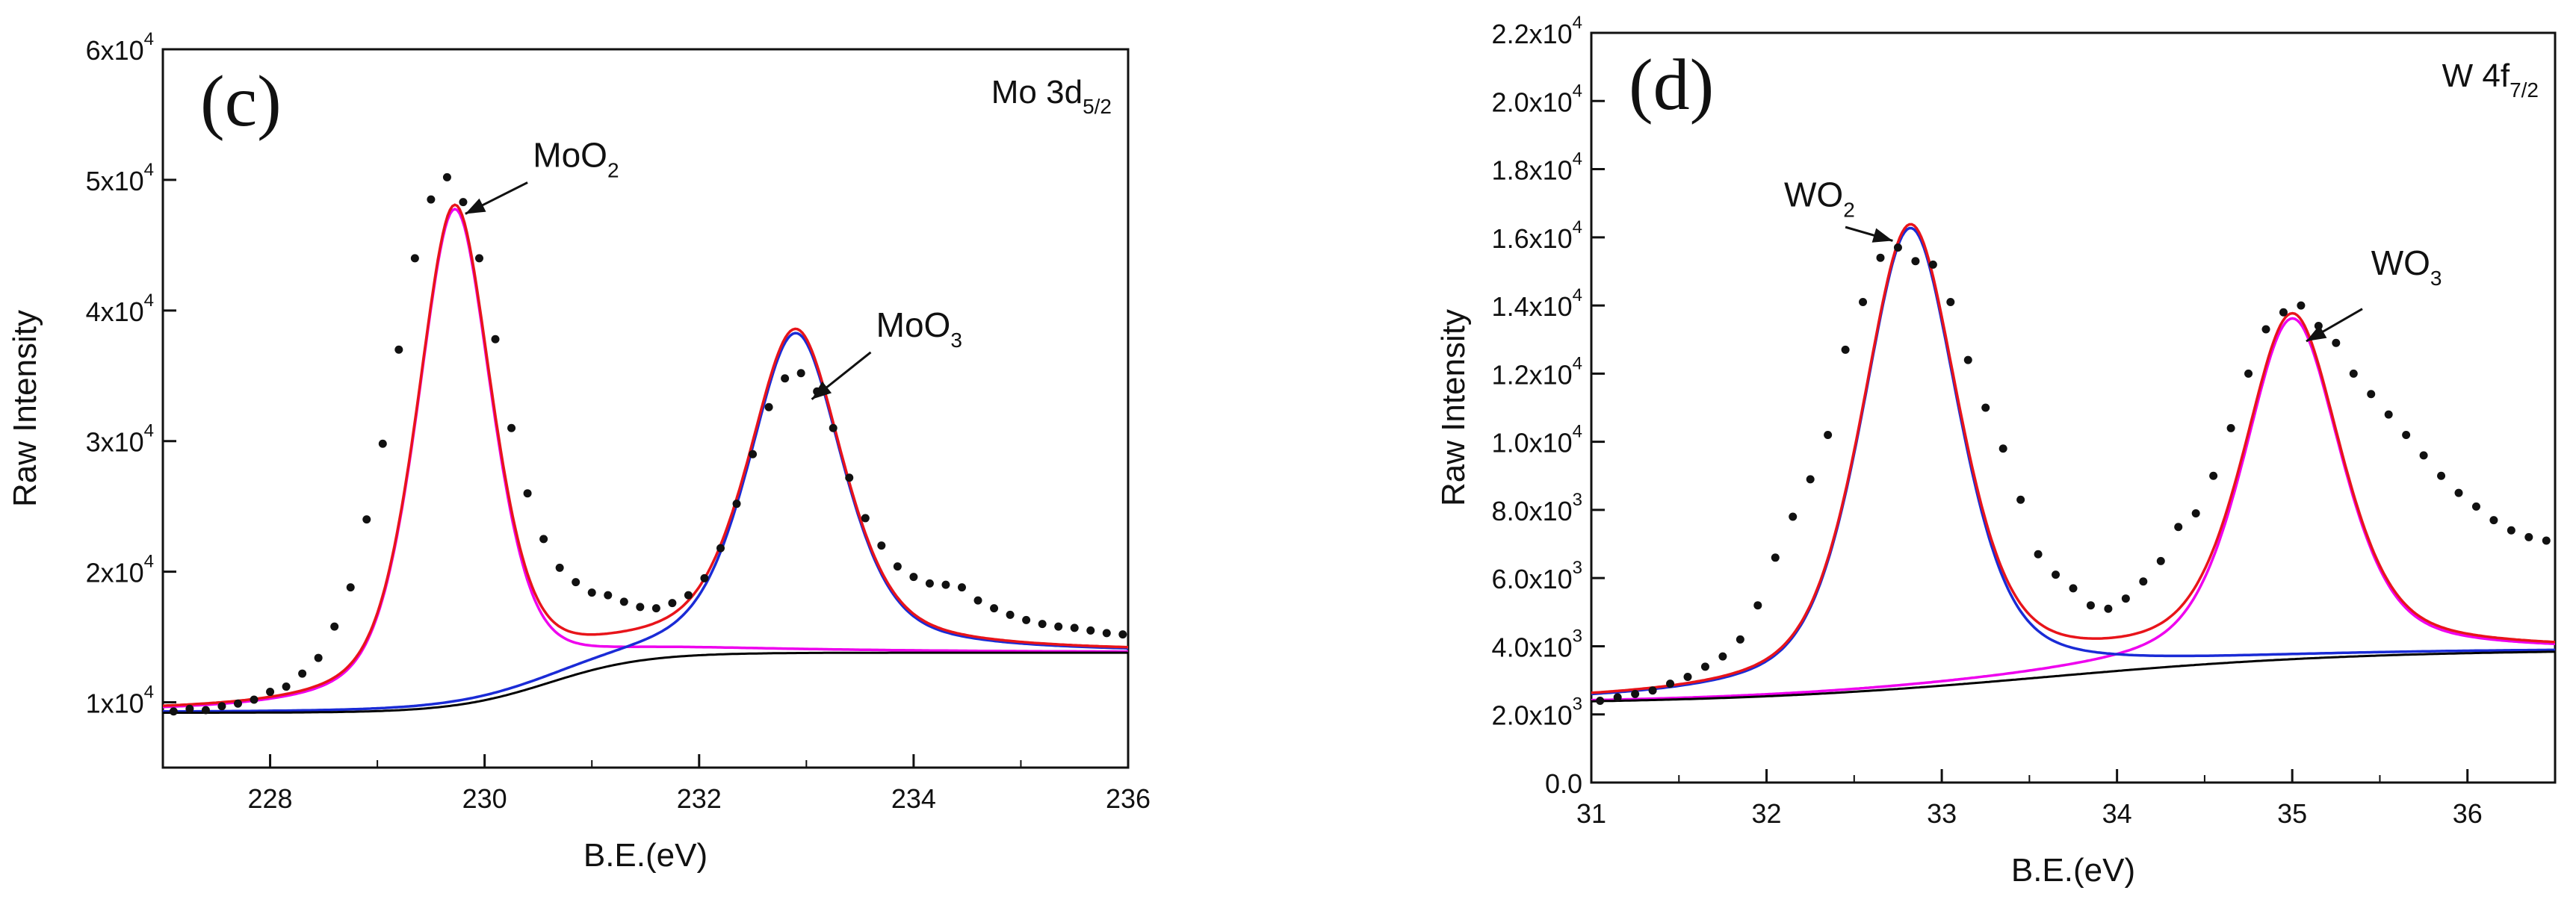 The height and width of the screenshot is (905, 2576). Describe the element at coordinates (2406, 266) in the screenshot. I see `wo3-label: WO3` at that location.